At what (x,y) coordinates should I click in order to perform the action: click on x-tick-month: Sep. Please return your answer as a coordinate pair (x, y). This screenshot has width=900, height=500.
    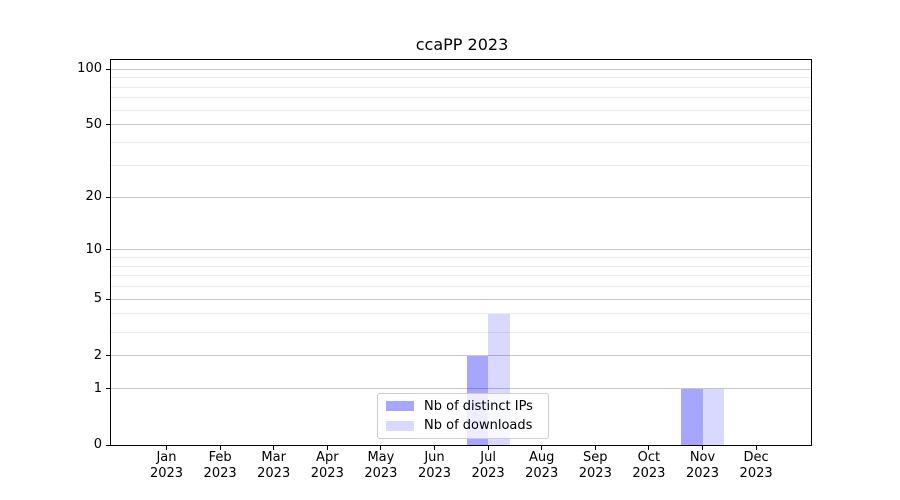
    Looking at the image, I should click on (595, 457).